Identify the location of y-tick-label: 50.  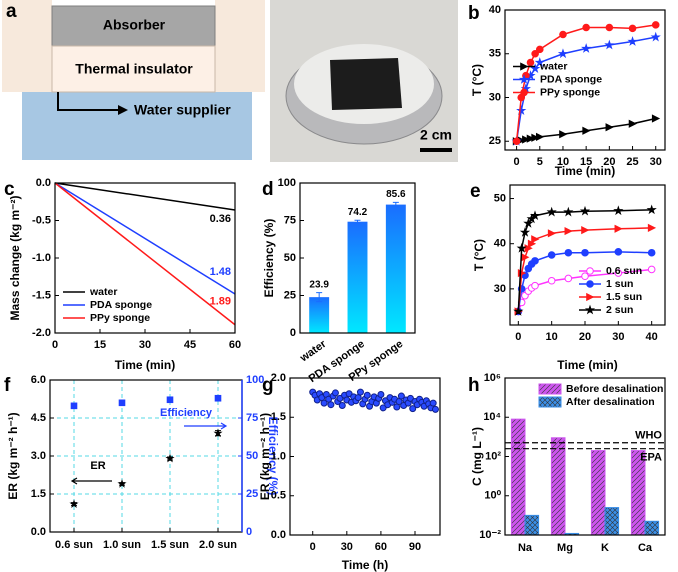
(290, 258).